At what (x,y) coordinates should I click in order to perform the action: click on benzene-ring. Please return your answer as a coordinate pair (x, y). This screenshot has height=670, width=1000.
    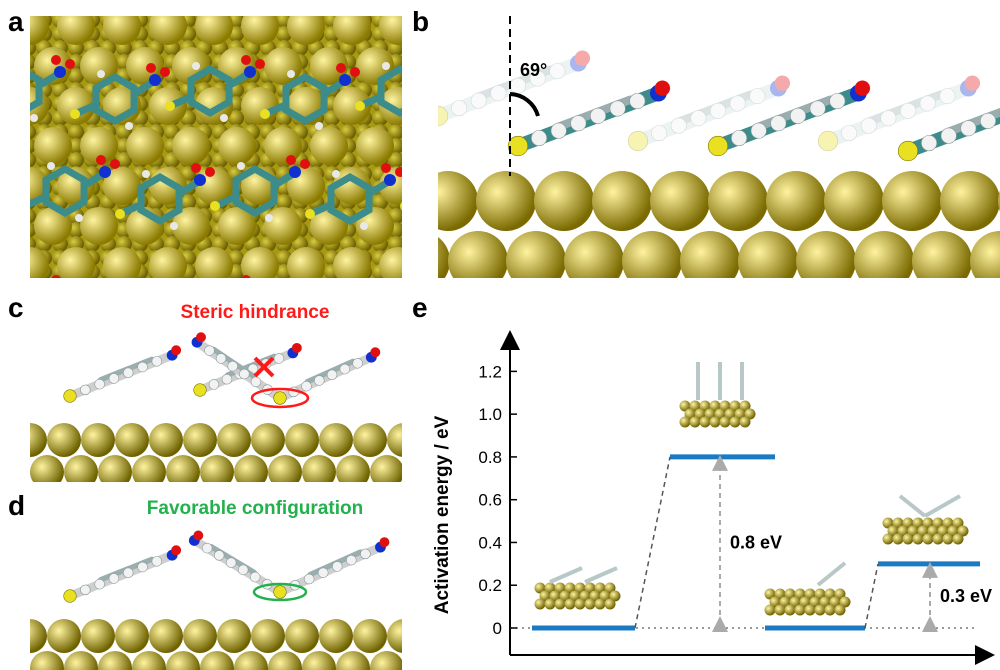
    Looking at the image, I should click on (255, 191).